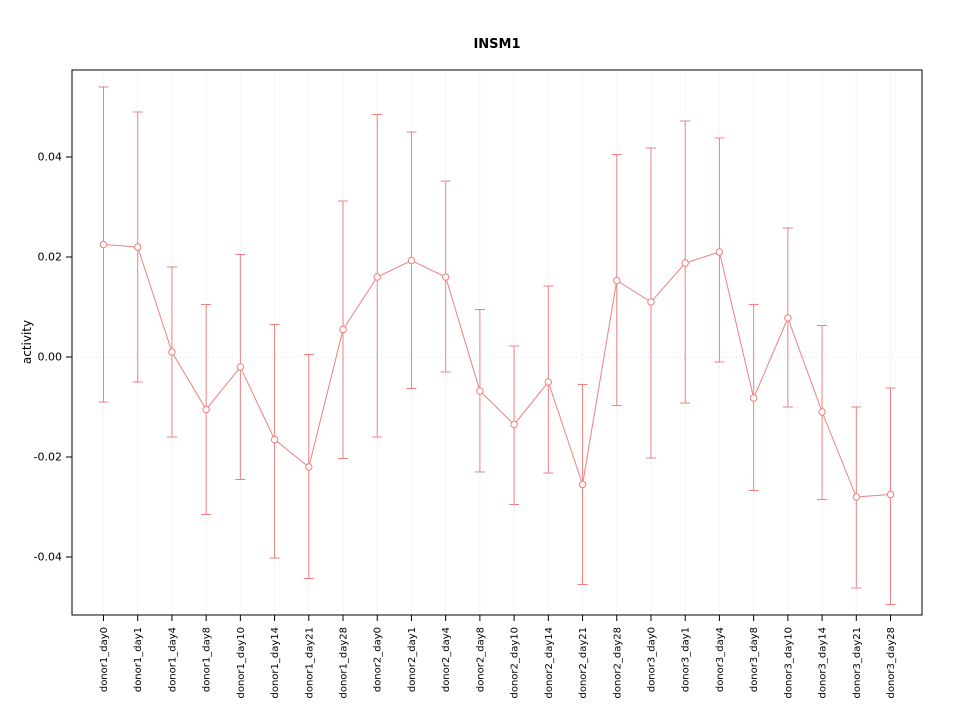 This screenshot has height=720, width=960. What do you see at coordinates (50, 357) in the screenshot?
I see `y-tick-label: 0.00` at bounding box center [50, 357].